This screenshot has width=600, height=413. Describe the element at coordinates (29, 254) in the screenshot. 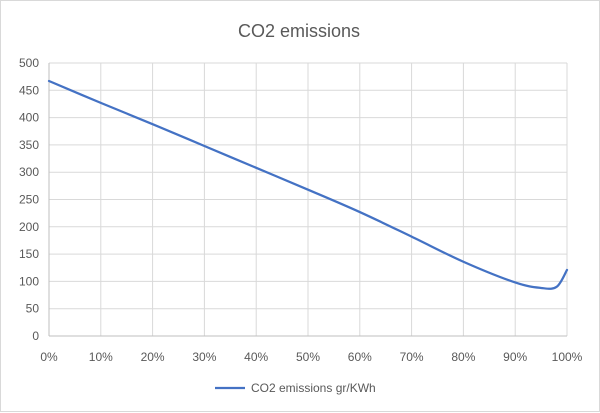

I see `y-tick-label: 150` at that location.